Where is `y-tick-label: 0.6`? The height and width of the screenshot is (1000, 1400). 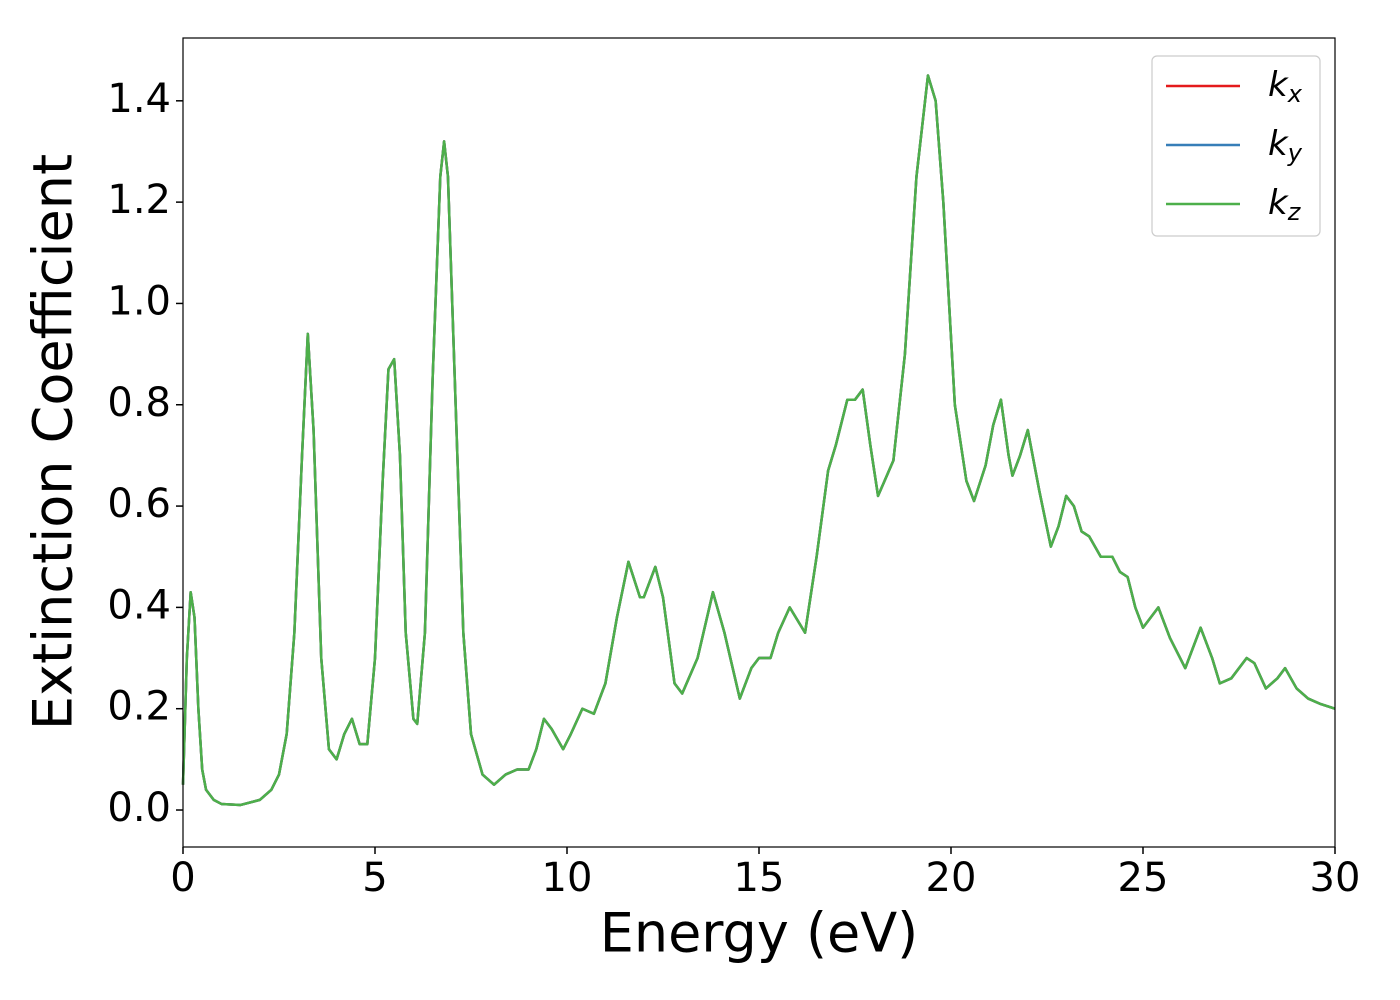
y-tick-label: 0.6 is located at coordinates (139, 504).